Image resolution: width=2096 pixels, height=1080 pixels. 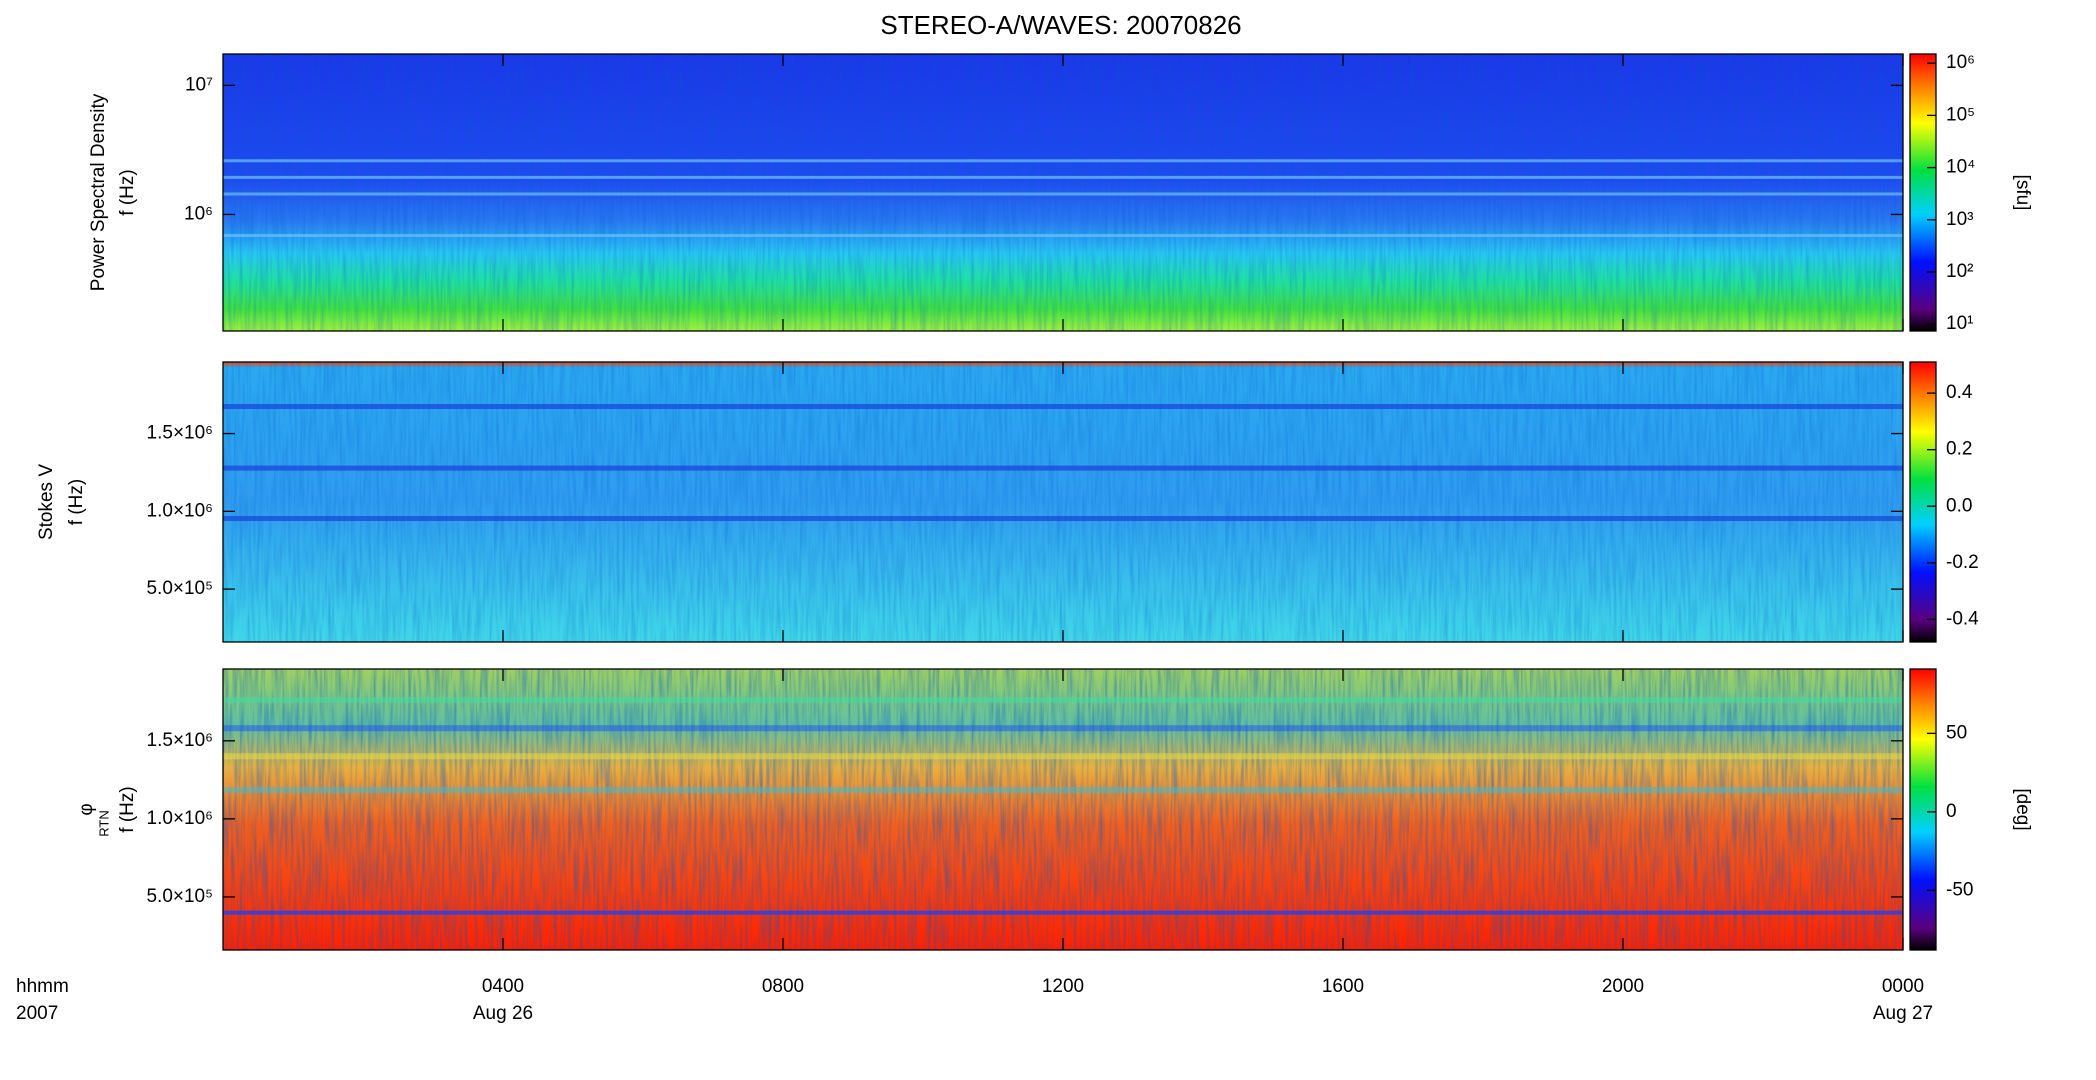 What do you see at coordinates (2022, 809) in the screenshot?
I see `colorbar-title: [deg]` at bounding box center [2022, 809].